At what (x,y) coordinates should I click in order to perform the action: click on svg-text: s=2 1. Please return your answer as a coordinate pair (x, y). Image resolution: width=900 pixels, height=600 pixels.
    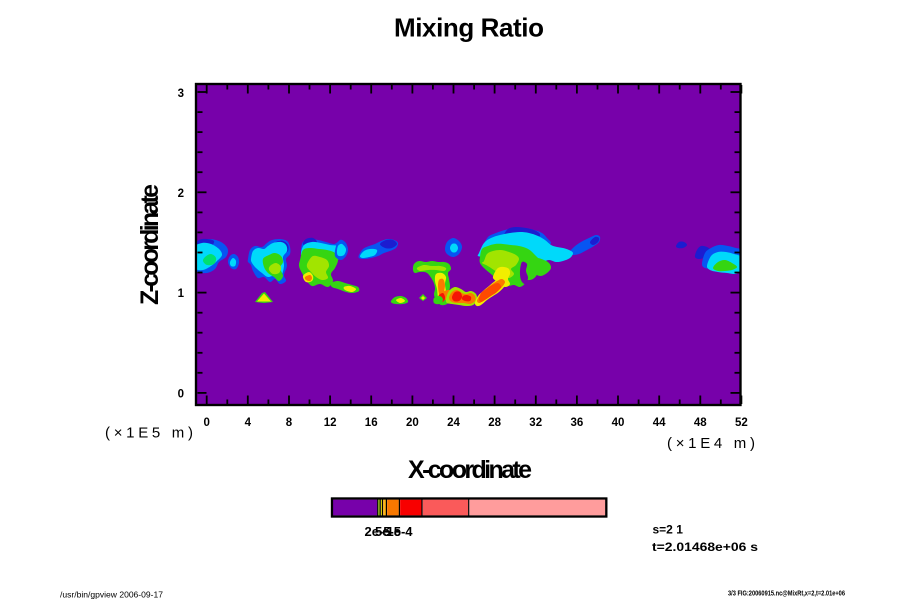
    Looking at the image, I should click on (668, 530).